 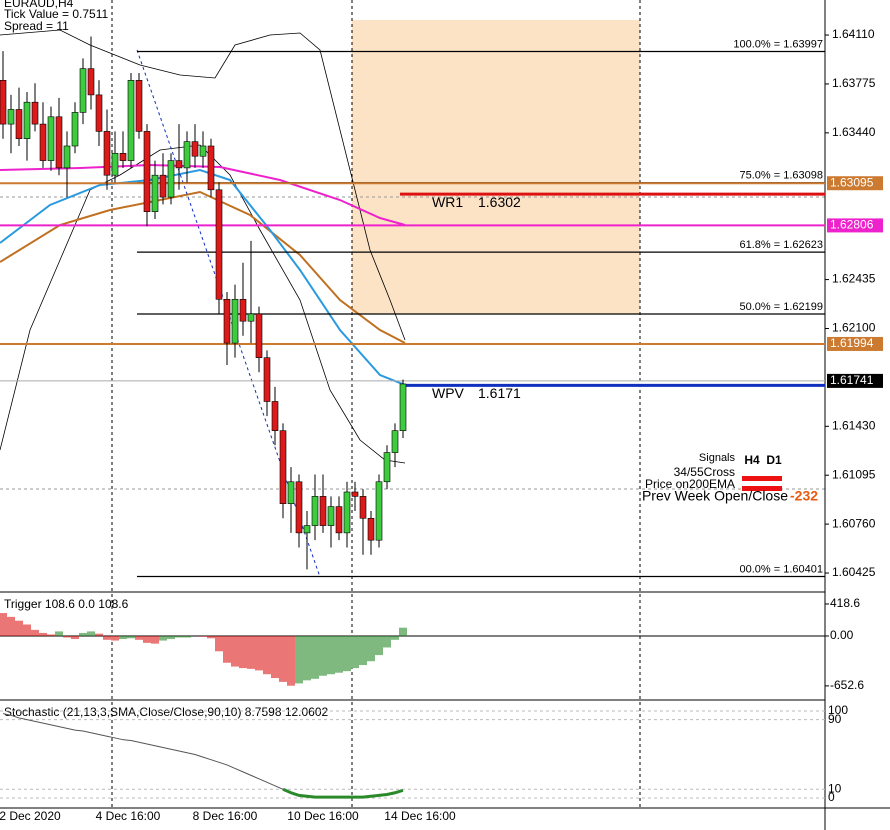 What do you see at coordinates (835, 719) in the screenshot?
I see `stoch-tick-label: 90` at bounding box center [835, 719].